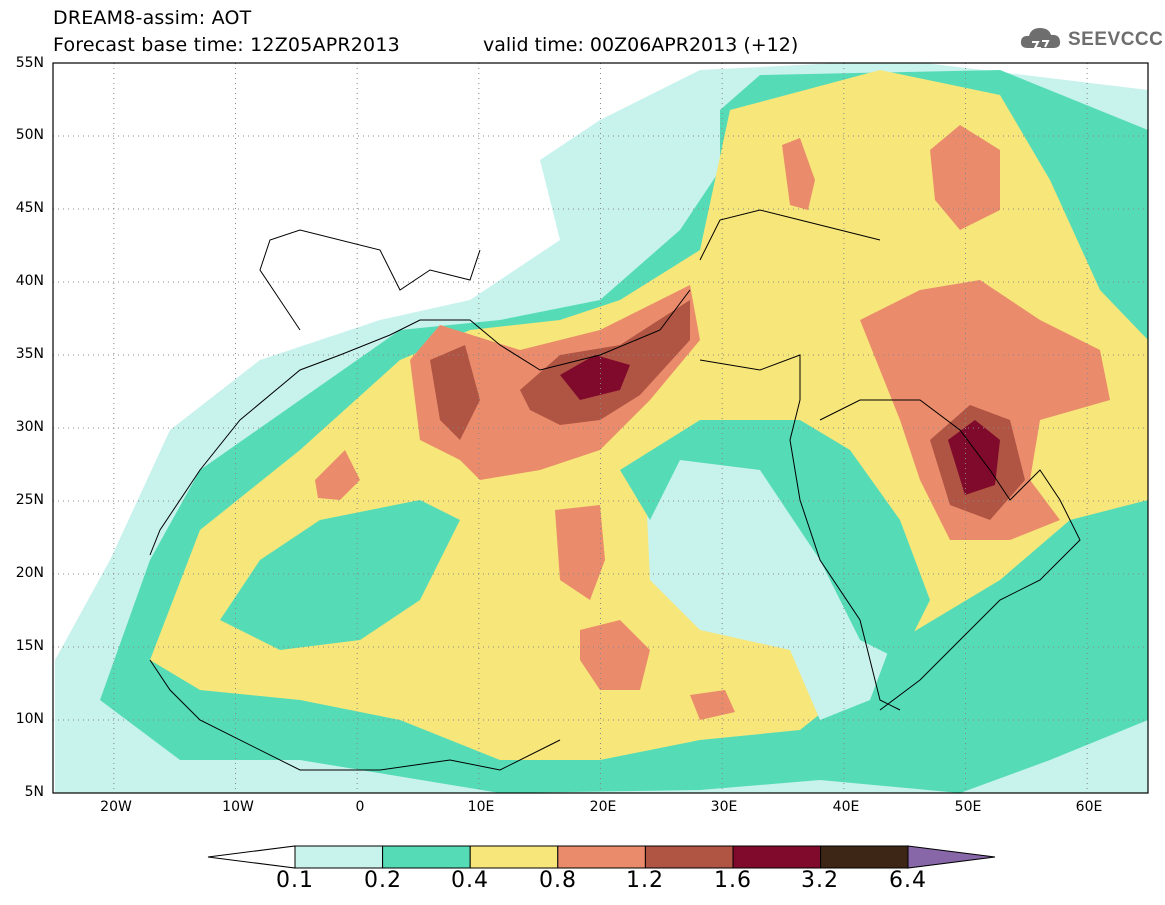 The width and height of the screenshot is (1165, 905). I want to click on aot-region-0.2-sahel, so click(340, 575).